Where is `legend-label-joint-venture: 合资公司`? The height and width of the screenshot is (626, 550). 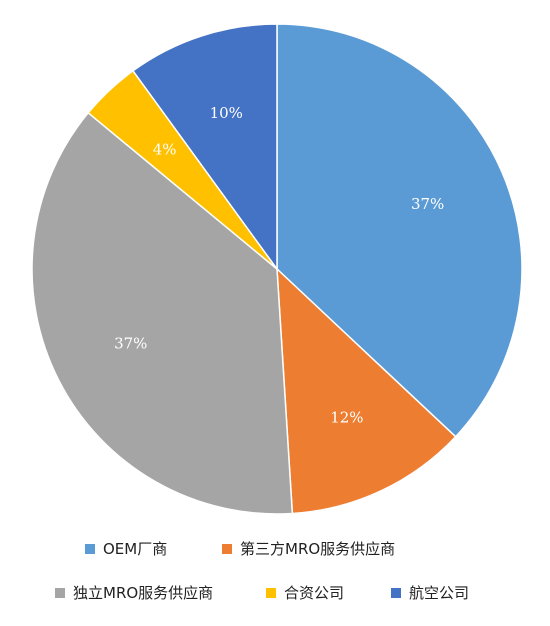 legend-label-joint-venture: 合资公司 is located at coordinates (314, 593).